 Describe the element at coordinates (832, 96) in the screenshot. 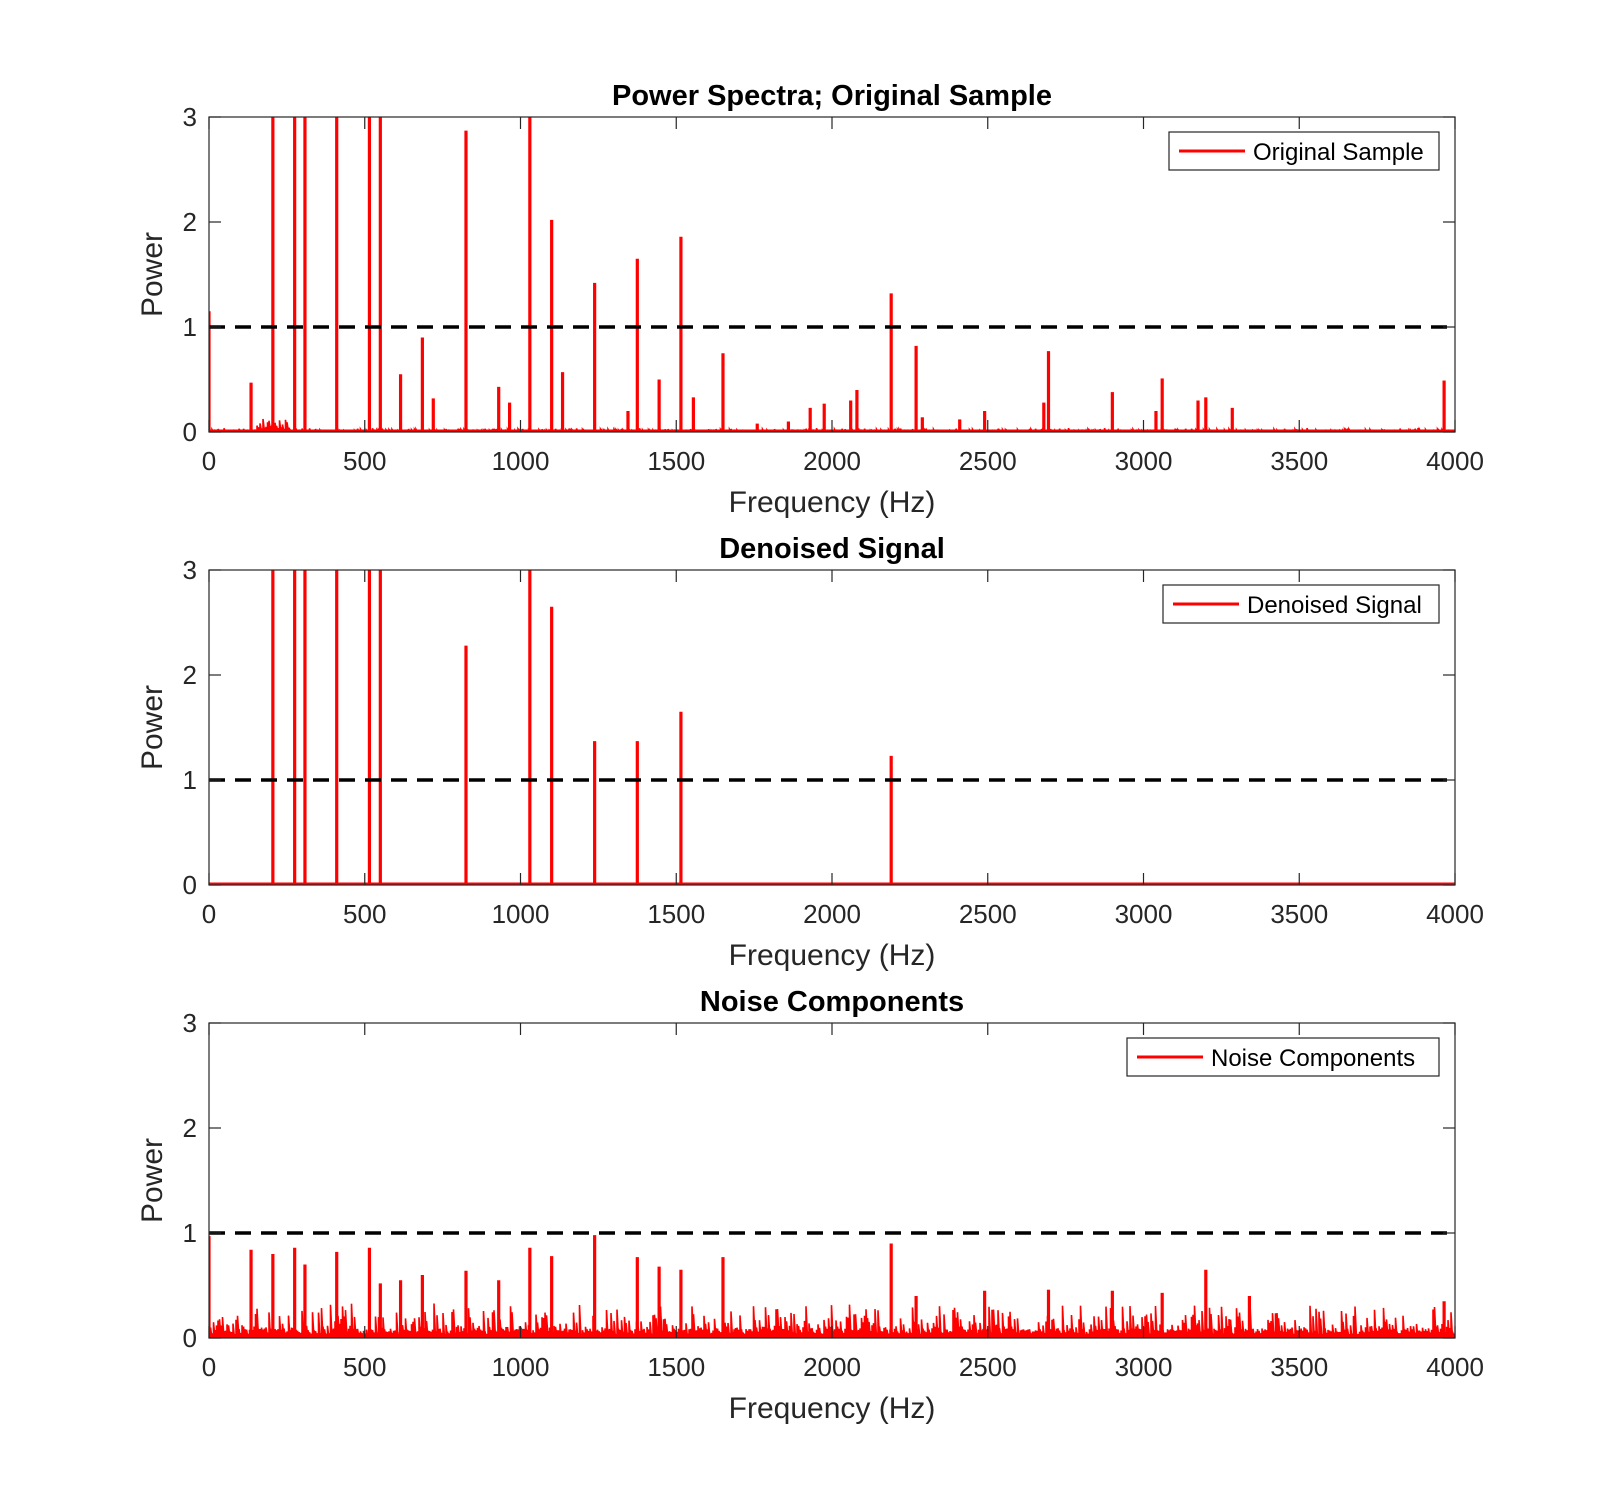

I see `chart-title: Power Spectra; Original Sample` at that location.